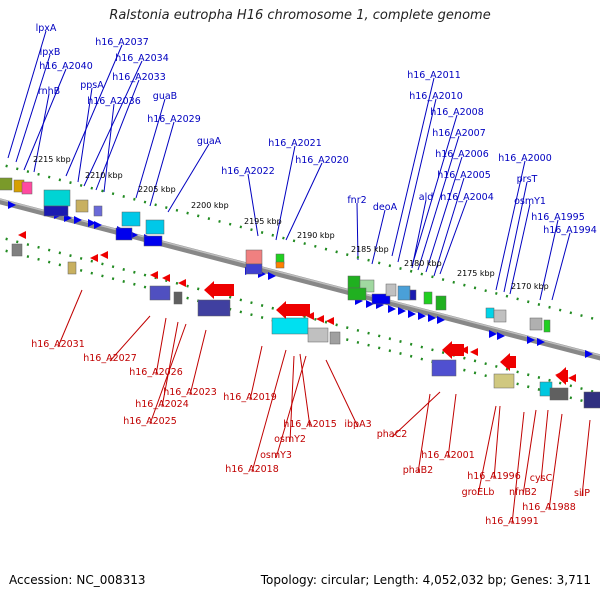  Describe the element at coordinates (150, 421) in the screenshot. I see `gene-label: h16_A2025` at that location.